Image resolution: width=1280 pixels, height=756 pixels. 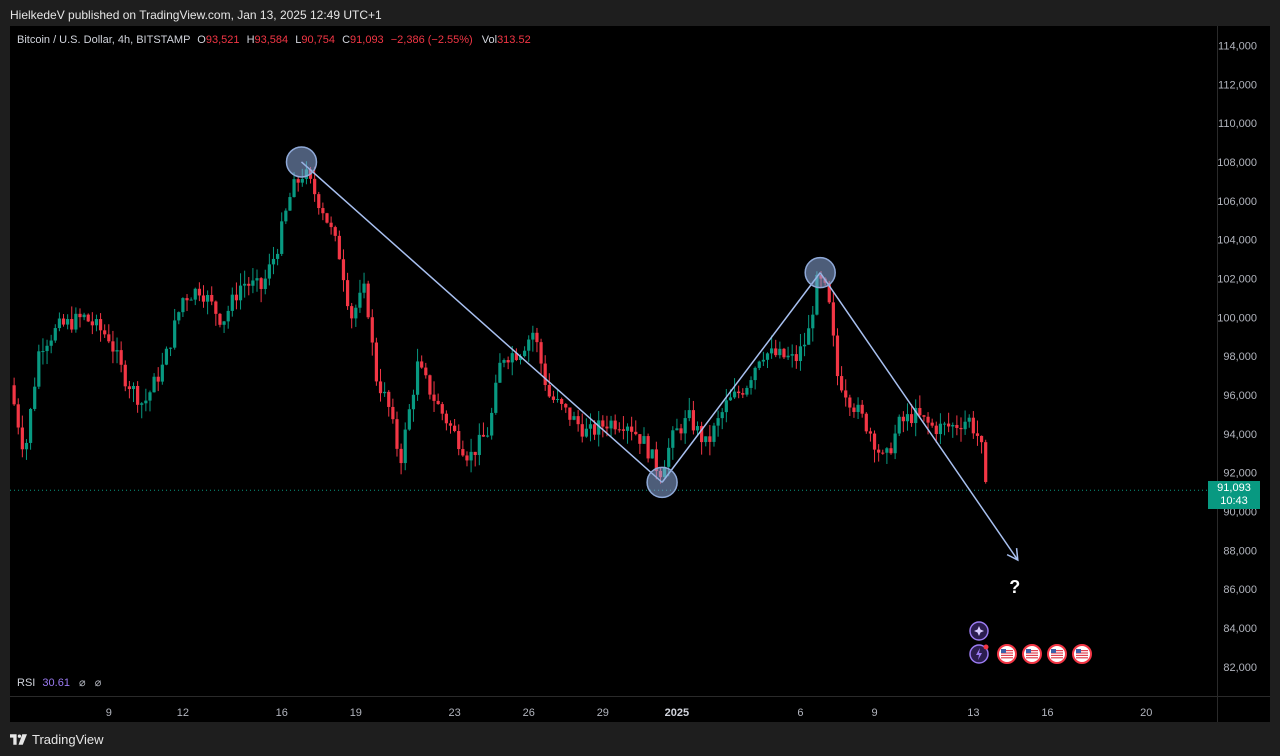 I want to click on pivot-marker-circle, so click(x=662, y=482).